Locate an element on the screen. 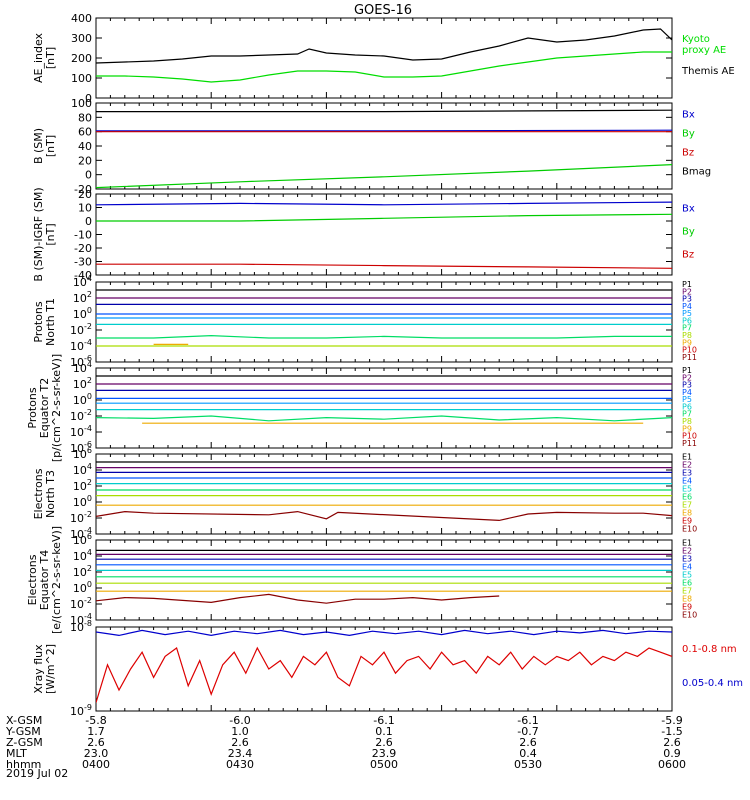  legend-label: Bmag is located at coordinates (696, 172).